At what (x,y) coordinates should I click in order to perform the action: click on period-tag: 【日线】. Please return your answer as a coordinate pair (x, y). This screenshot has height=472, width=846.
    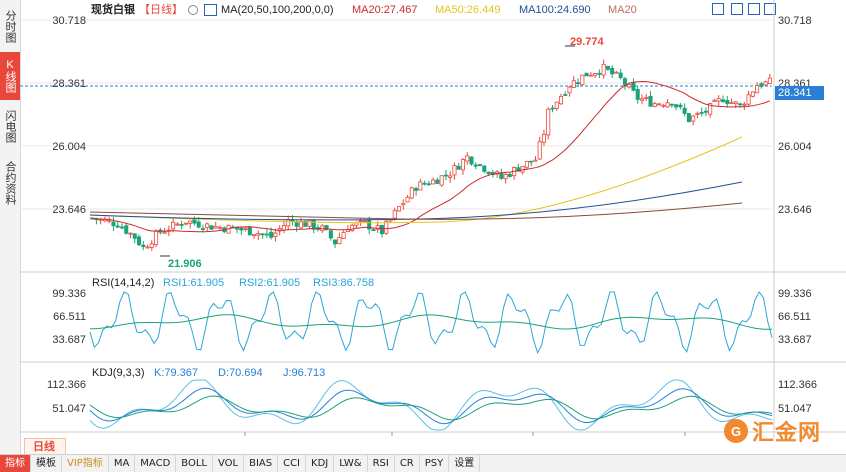
    Looking at the image, I should click on (161, 10).